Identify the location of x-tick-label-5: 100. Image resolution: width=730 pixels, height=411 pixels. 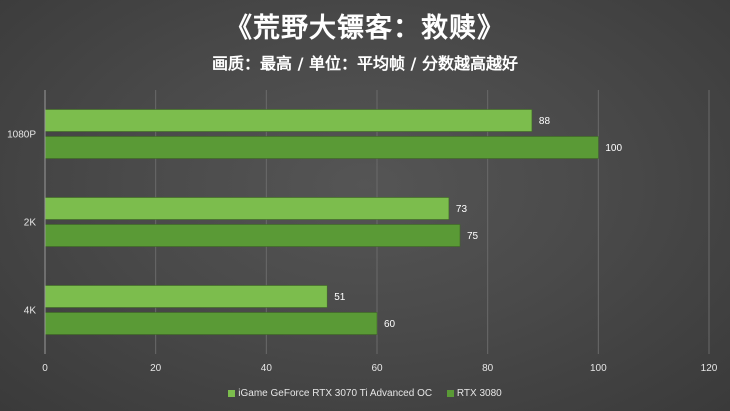
(598, 368).